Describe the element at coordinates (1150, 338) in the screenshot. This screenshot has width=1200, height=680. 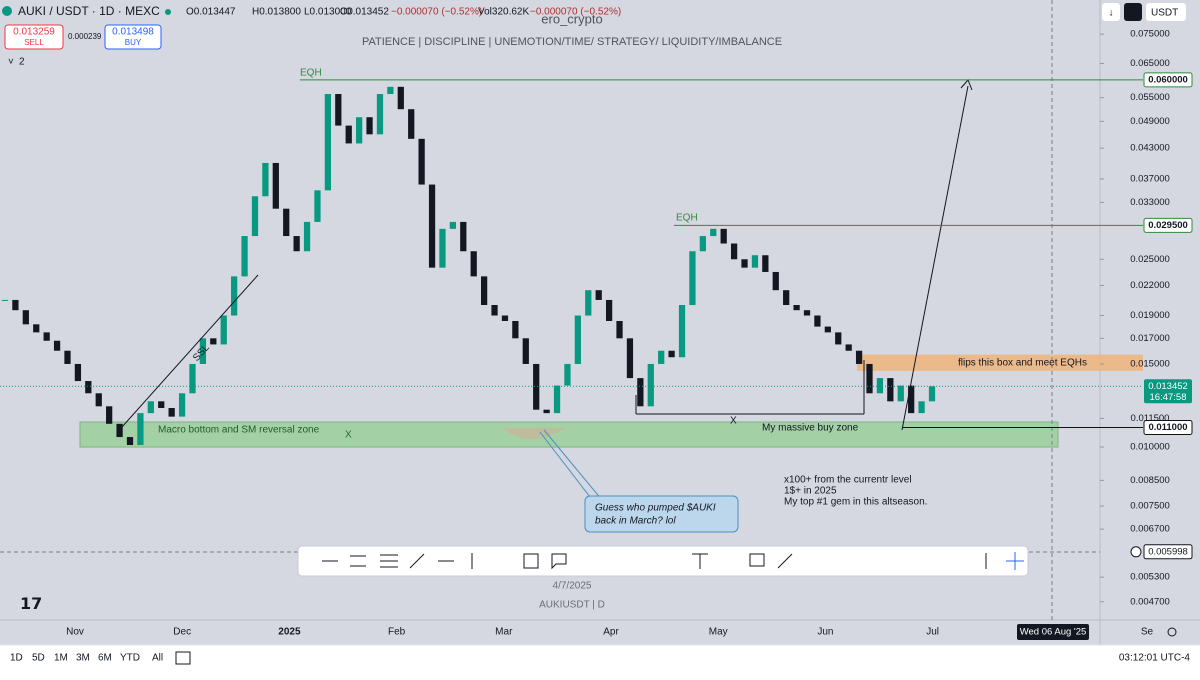
I see `y-tick-label: 0.017000` at that location.